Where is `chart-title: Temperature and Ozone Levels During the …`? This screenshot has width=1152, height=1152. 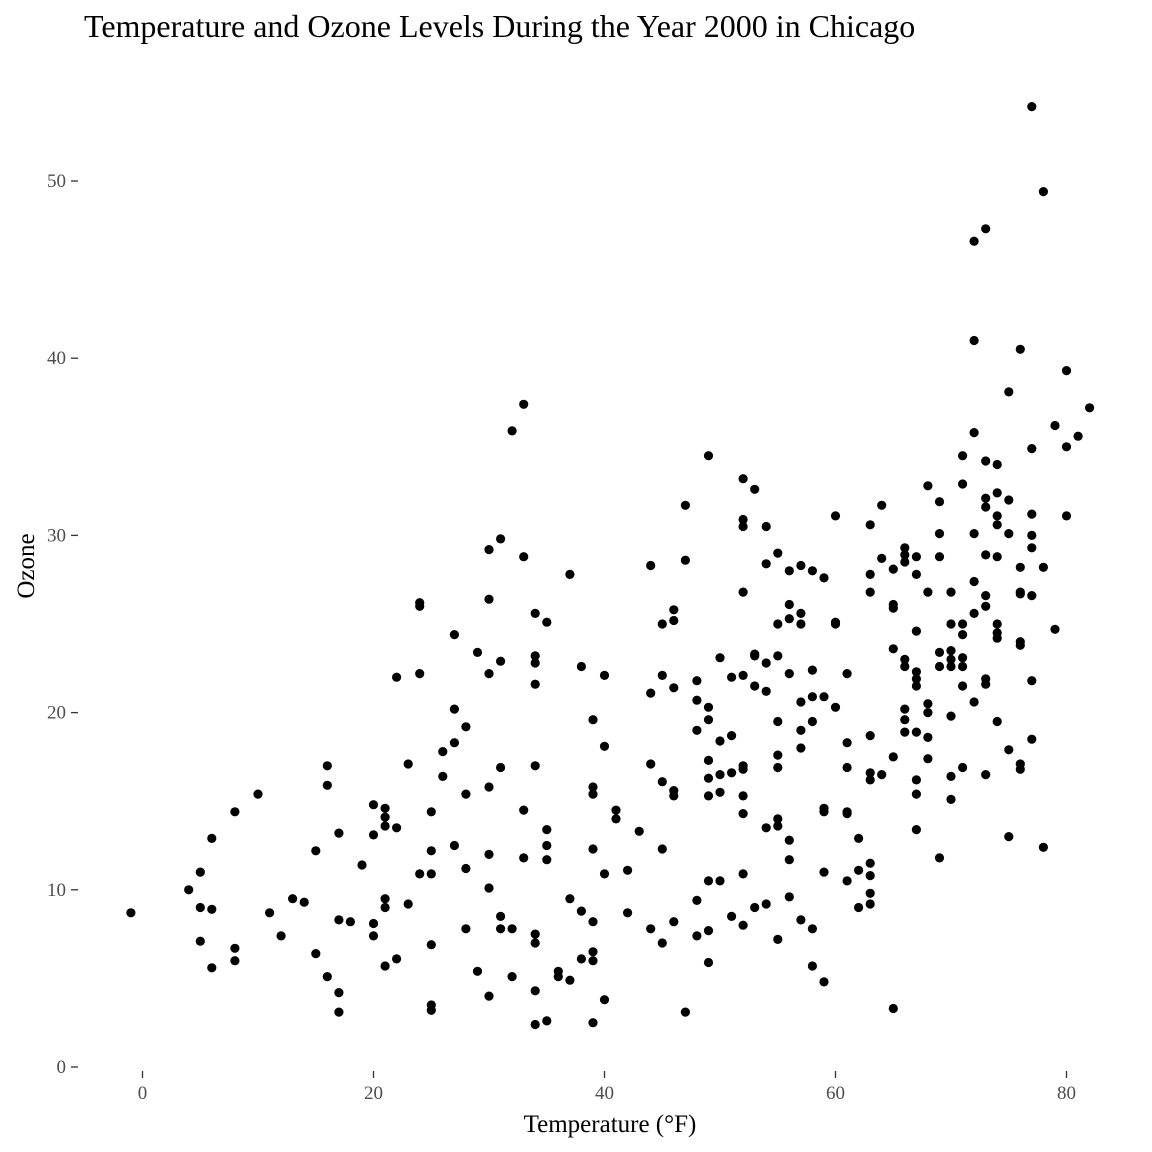 chart-title: Temperature and Ozone Levels During the … is located at coordinates (500, 26).